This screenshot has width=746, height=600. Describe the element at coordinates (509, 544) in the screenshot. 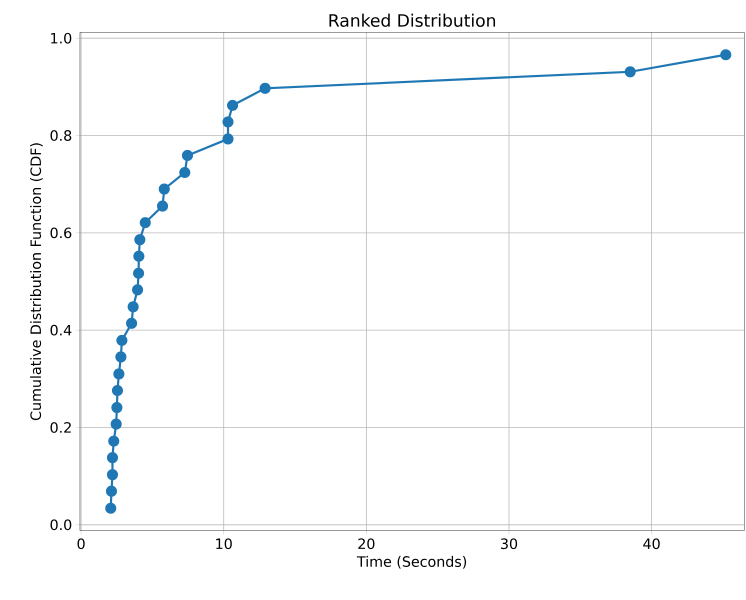

I see `x-tick-label: 30` at that location.